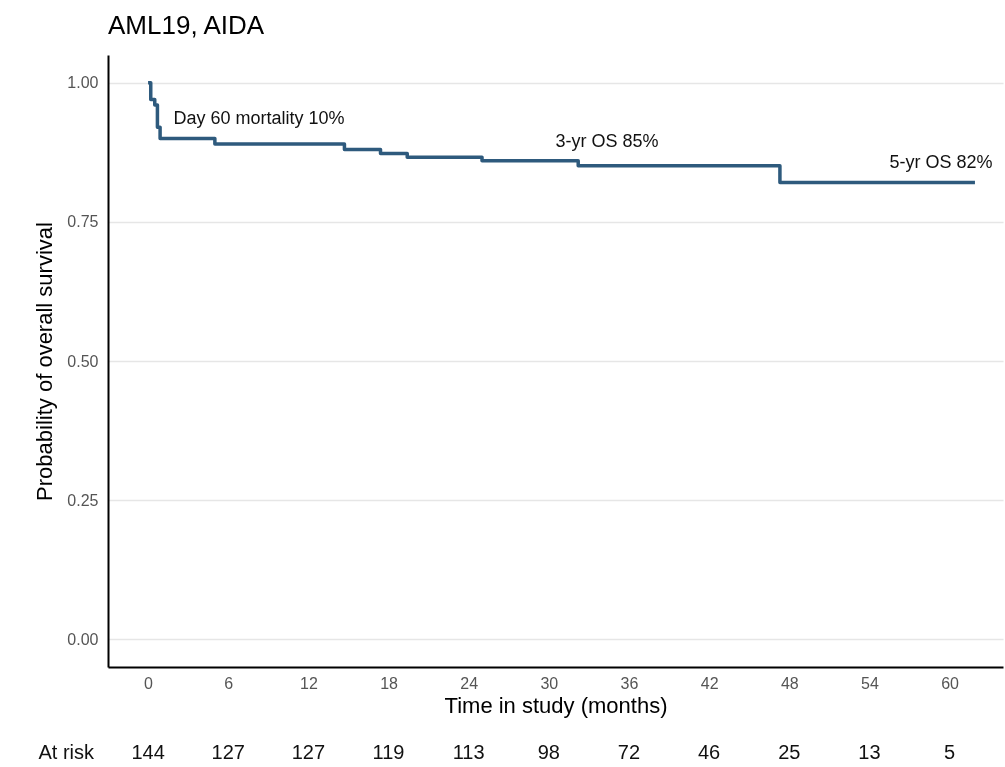  I want to click on y-tick-label: 0.00, so click(83, 639).